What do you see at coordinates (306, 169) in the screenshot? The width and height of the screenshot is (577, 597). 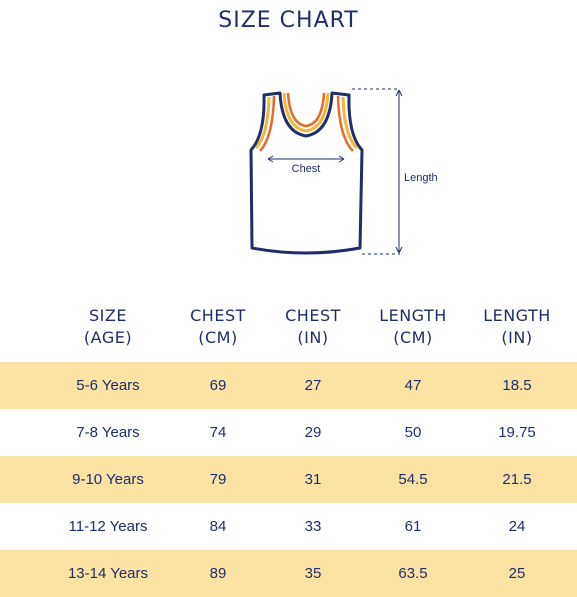 I see `chest-label: Chest` at bounding box center [306, 169].